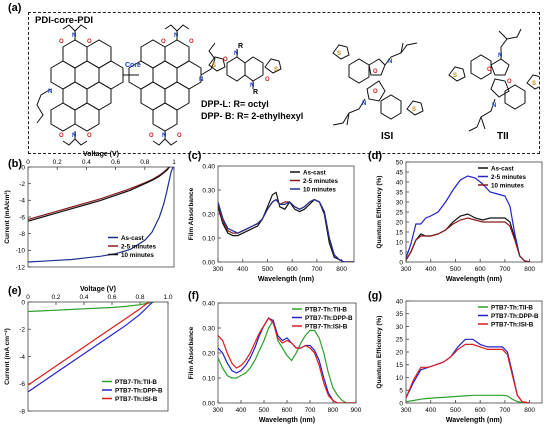 This screenshot has width=550, height=425. I want to click on y-axis-label: Current (mA/cm²), so click(7, 216).